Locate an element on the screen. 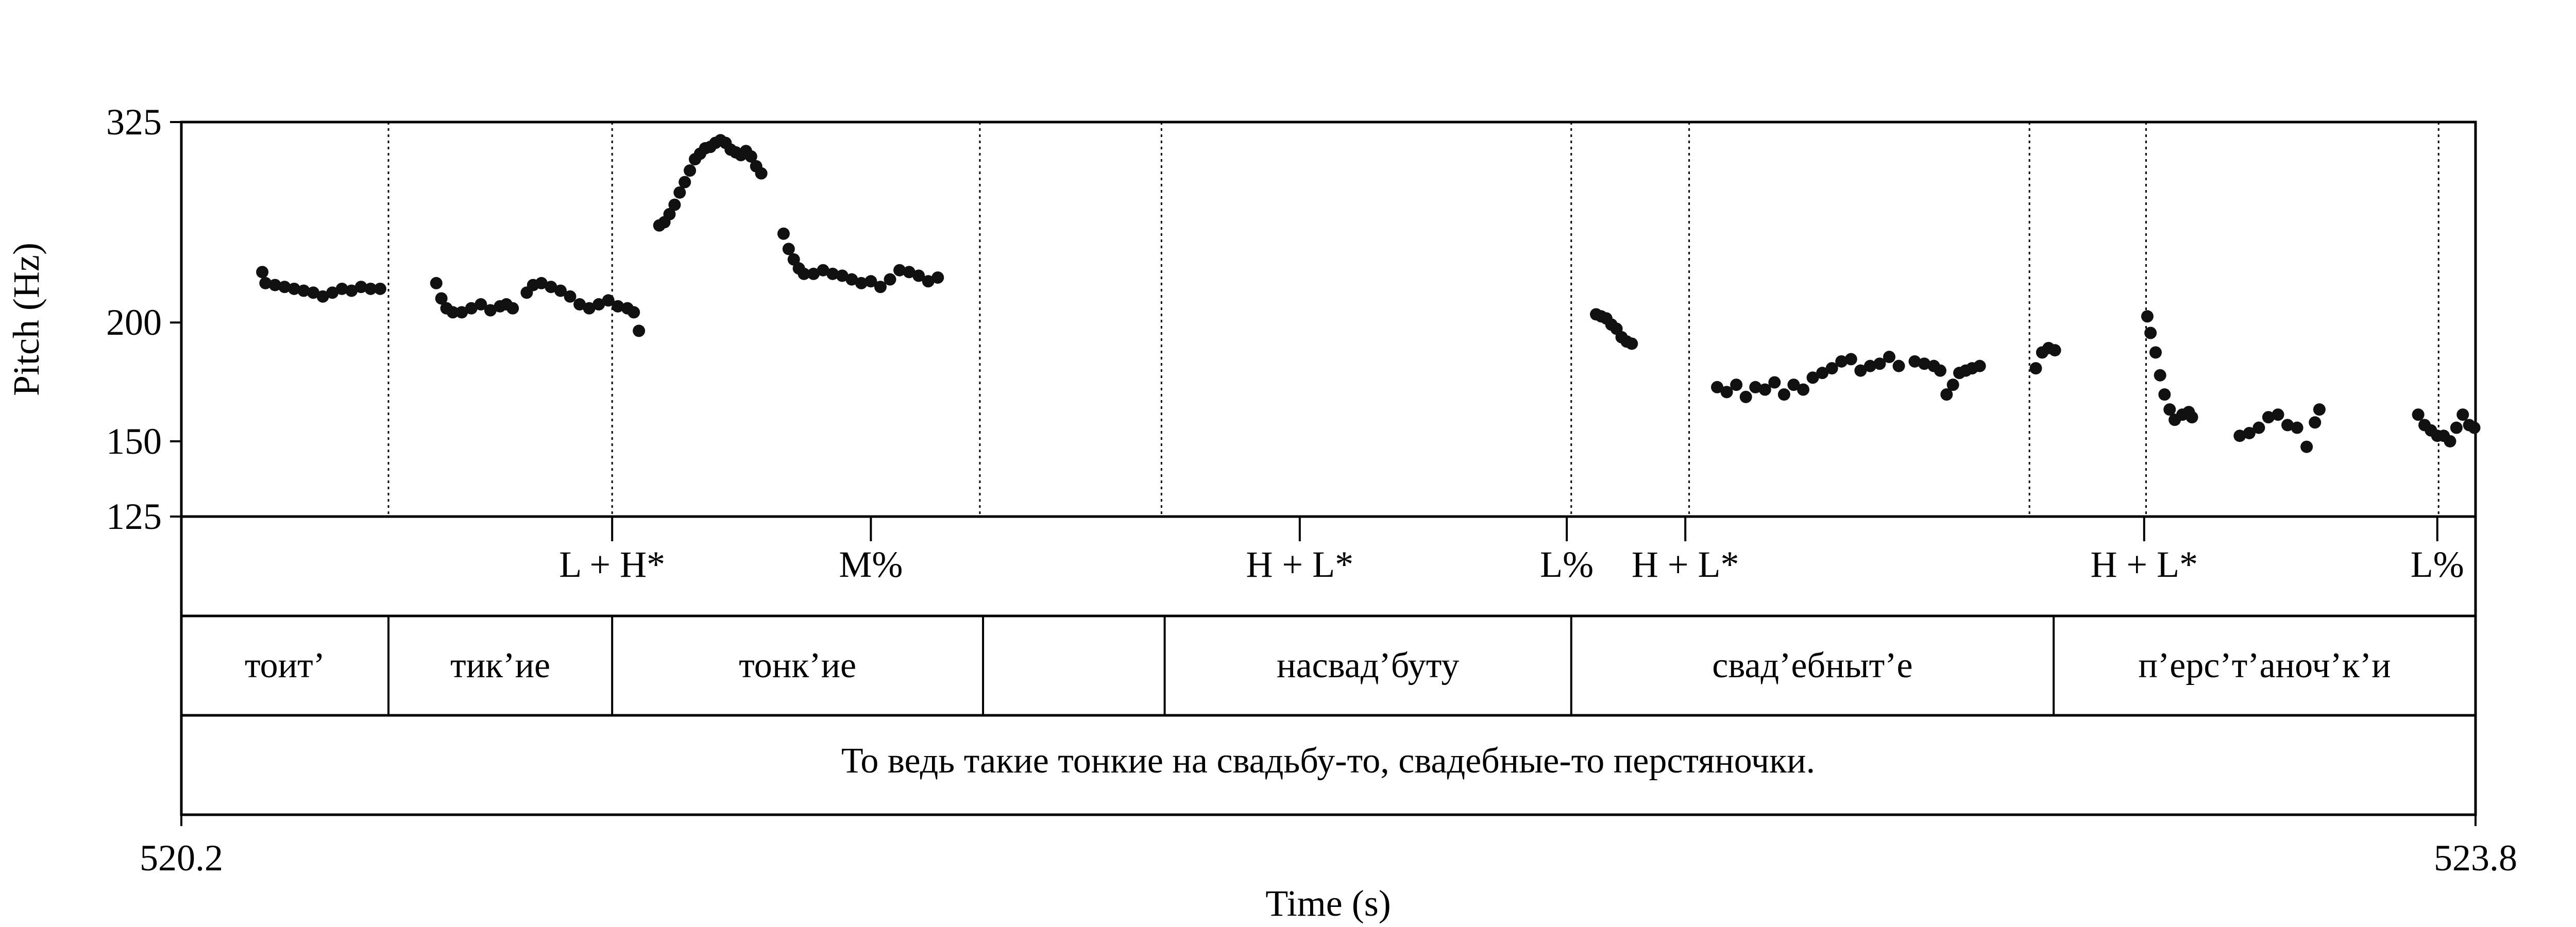 The image size is (2576, 927). y-axis-label: Pitch (Hz) is located at coordinates (26, 319).